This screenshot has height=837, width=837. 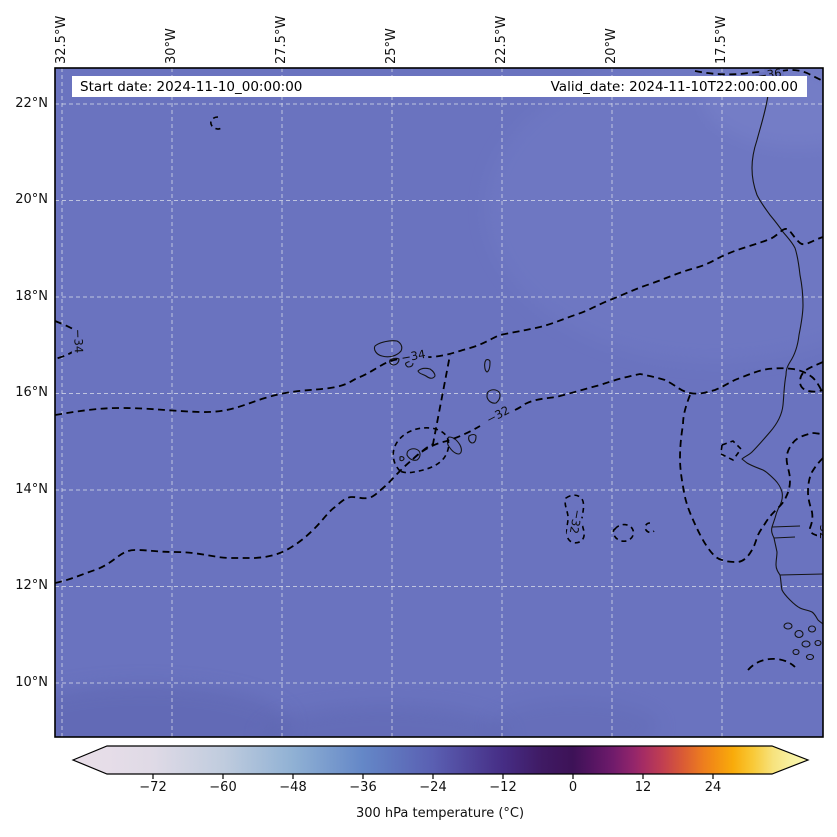 What do you see at coordinates (713, 787) in the screenshot?
I see `colorbar-tick-label: 24` at bounding box center [713, 787].